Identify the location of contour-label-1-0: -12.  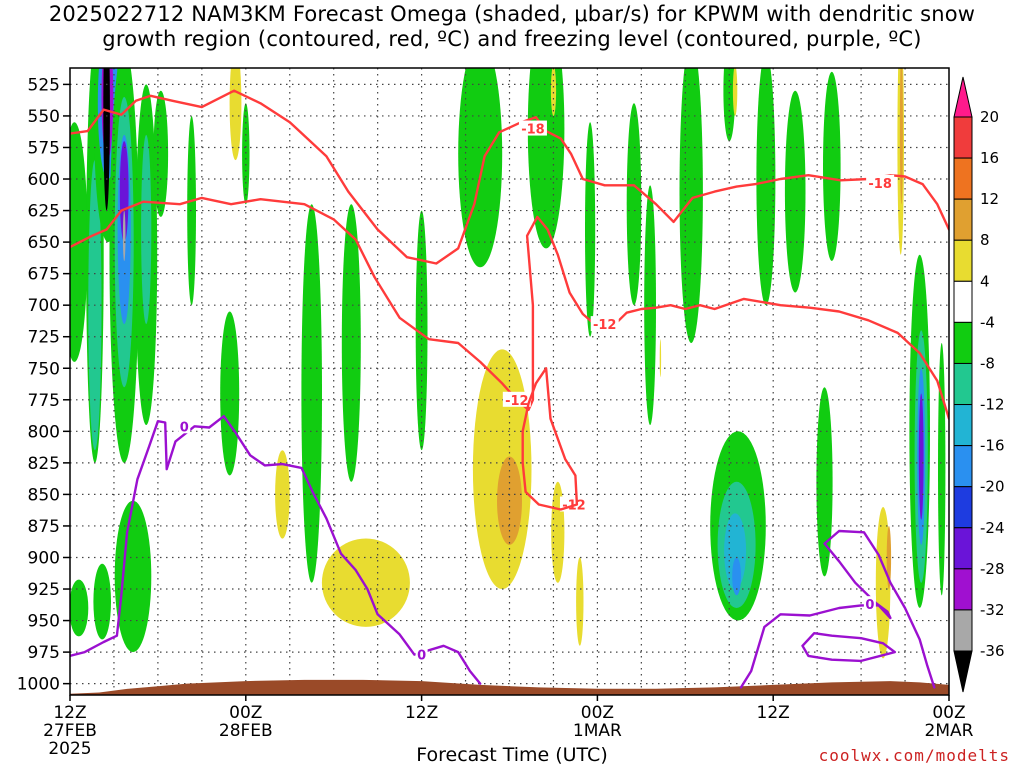
(517, 401).